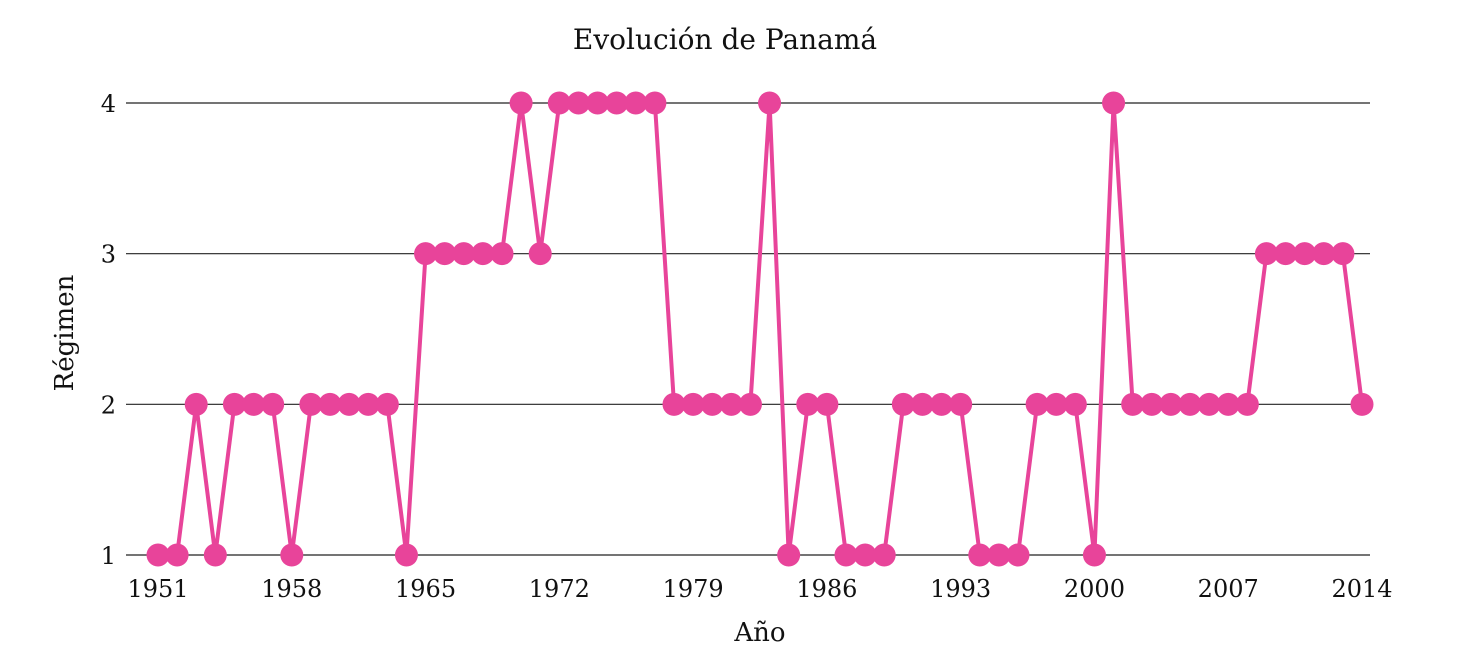 Image resolution: width=1483 pixels, height=671 pixels. What do you see at coordinates (425, 589) in the screenshot?
I see `x-tick-label: 1965` at bounding box center [425, 589].